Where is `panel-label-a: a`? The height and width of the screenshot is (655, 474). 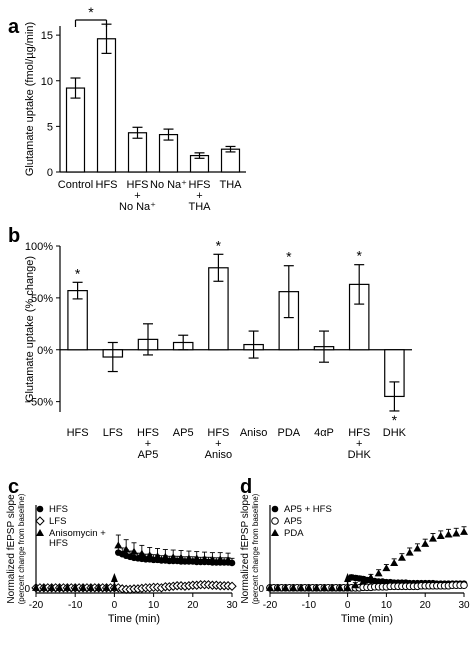
panel-label-a: a is located at coordinates (14, 27).